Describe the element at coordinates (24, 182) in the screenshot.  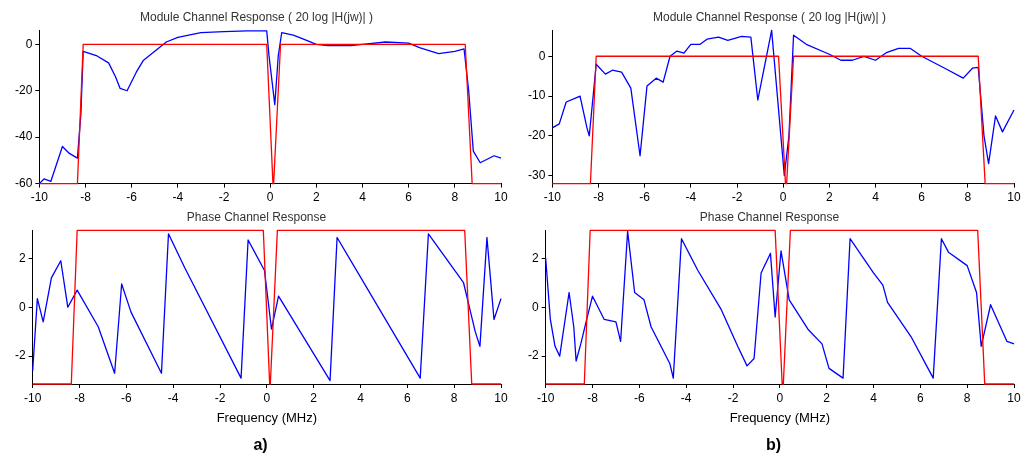
I see `y-tick-label: -60` at that location.